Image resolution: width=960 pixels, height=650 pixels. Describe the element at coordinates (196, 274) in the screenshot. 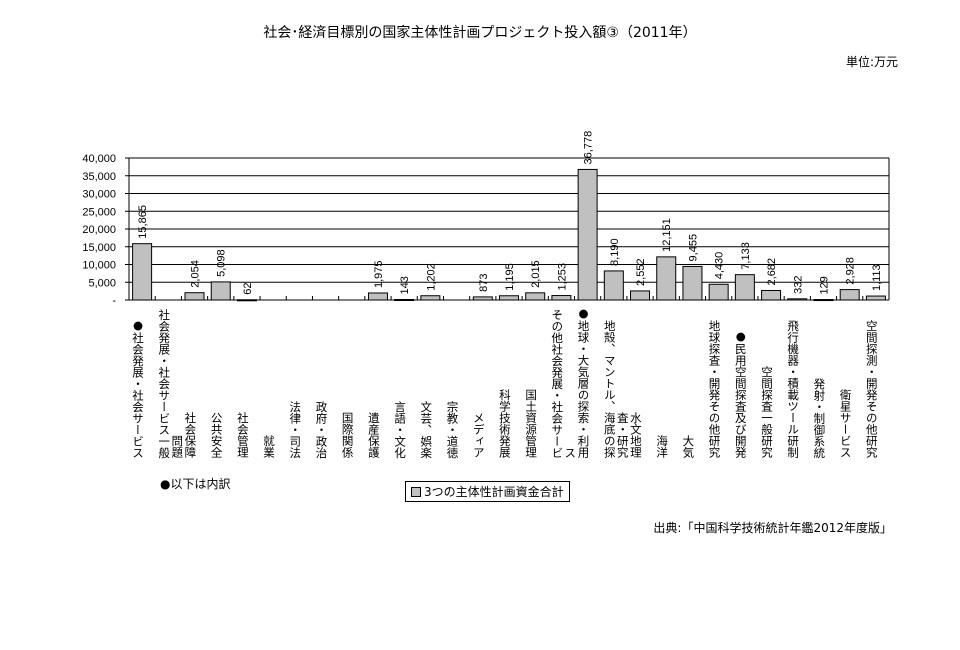

I see `data-label: 2,054` at that location.